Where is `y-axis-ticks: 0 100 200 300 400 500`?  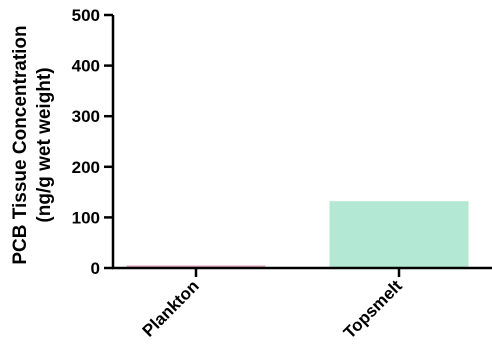 y-axis-ticks: 0 100 200 300 400 500 is located at coordinates (92, 142).